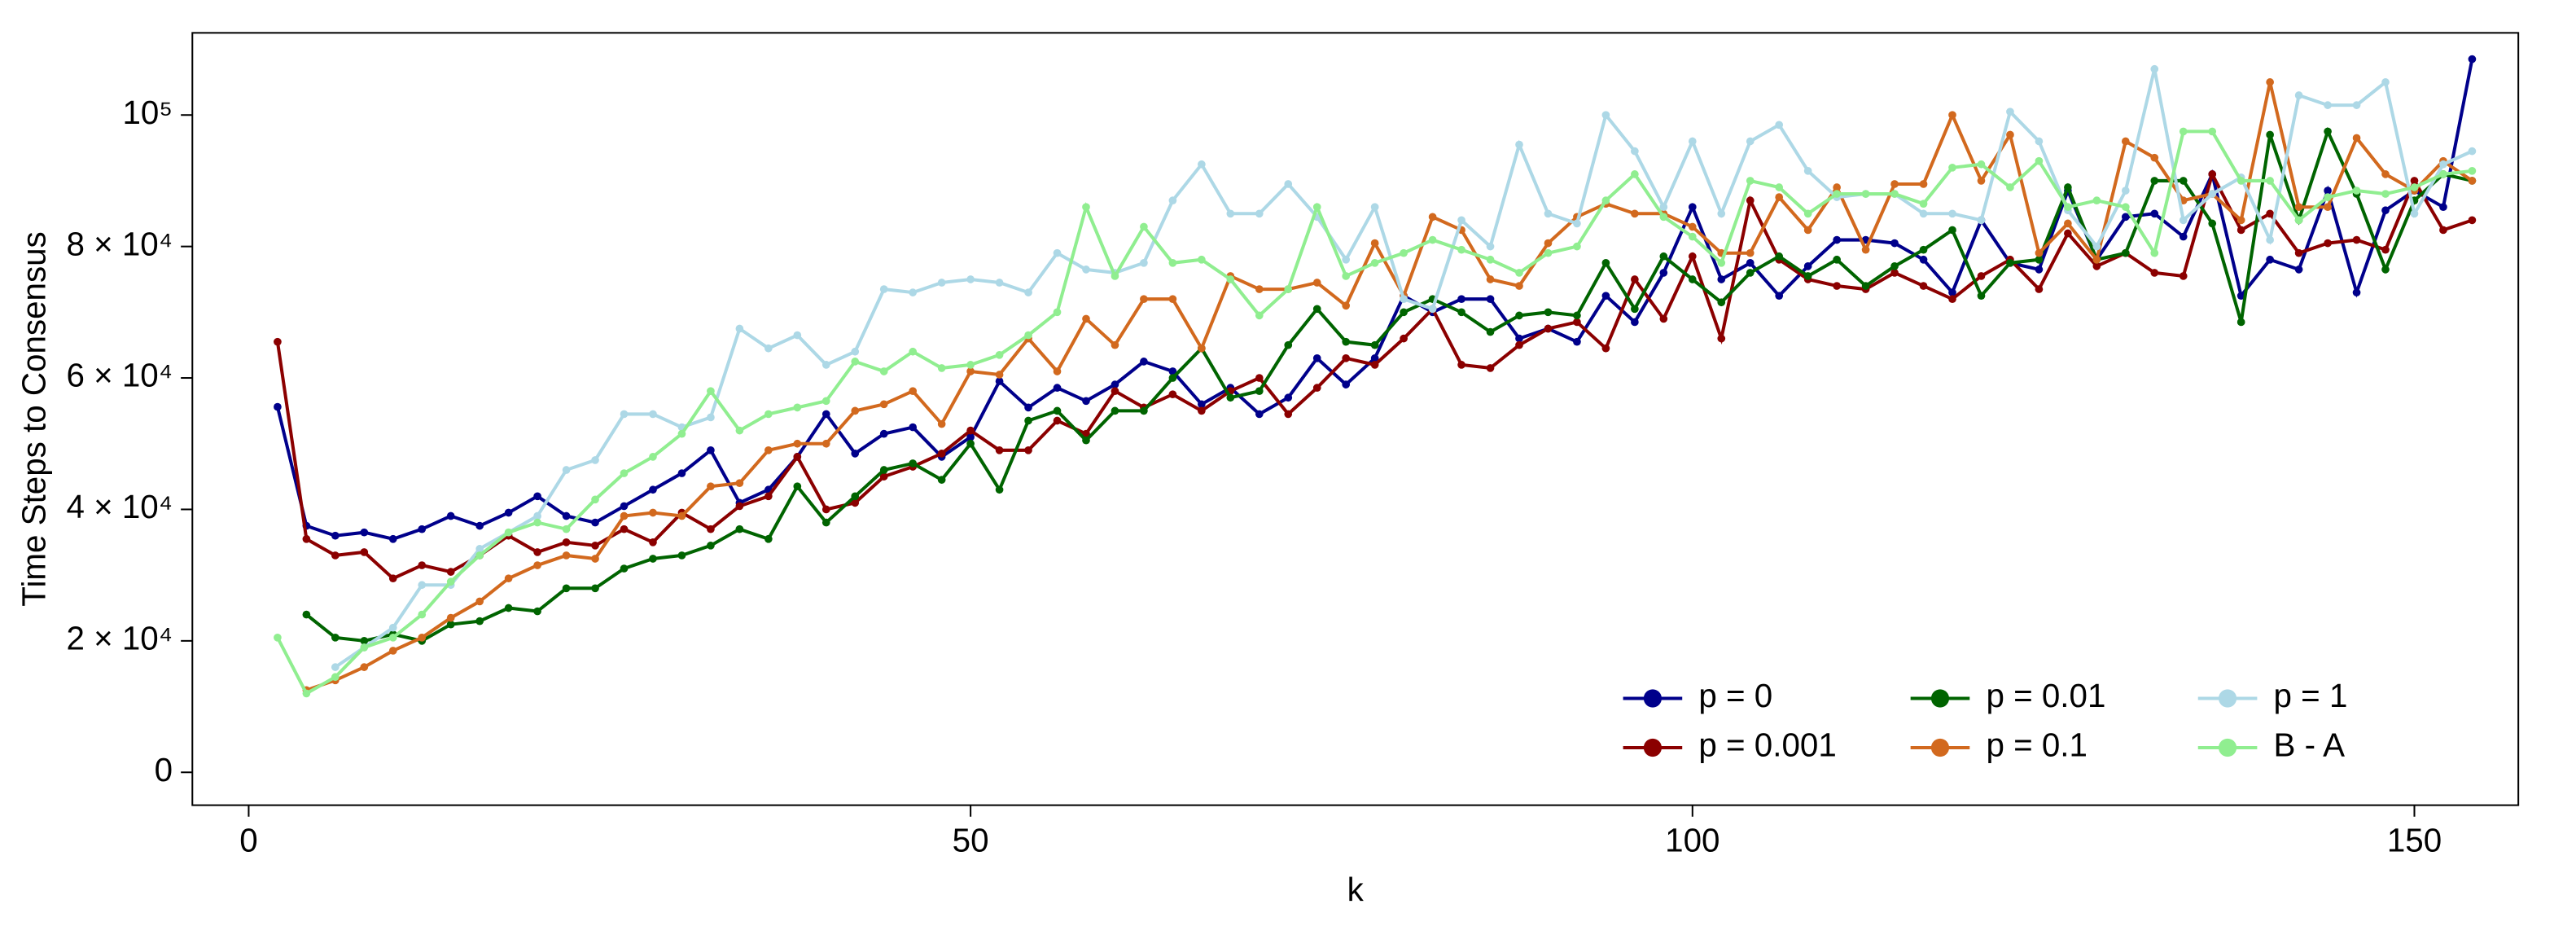 The image size is (2576, 935). I want to click on x-tick-label: 150, so click(2414, 840).